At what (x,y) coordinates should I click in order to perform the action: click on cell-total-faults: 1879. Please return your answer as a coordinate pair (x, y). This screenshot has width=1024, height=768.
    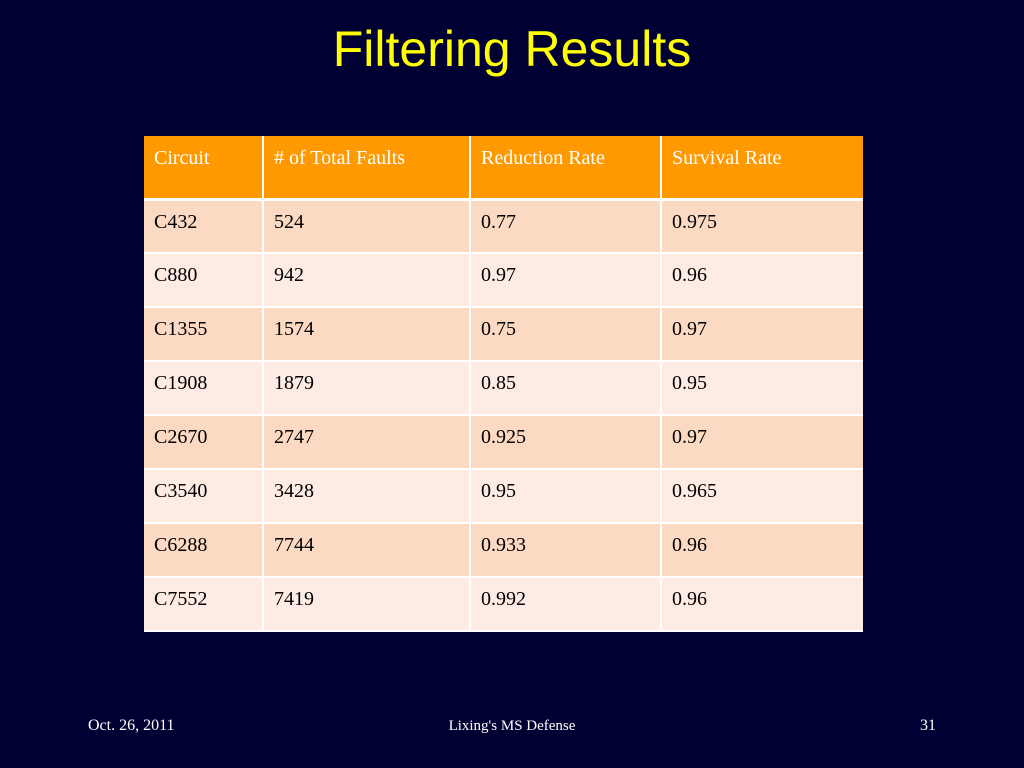
    Looking at the image, I should click on (367, 388).